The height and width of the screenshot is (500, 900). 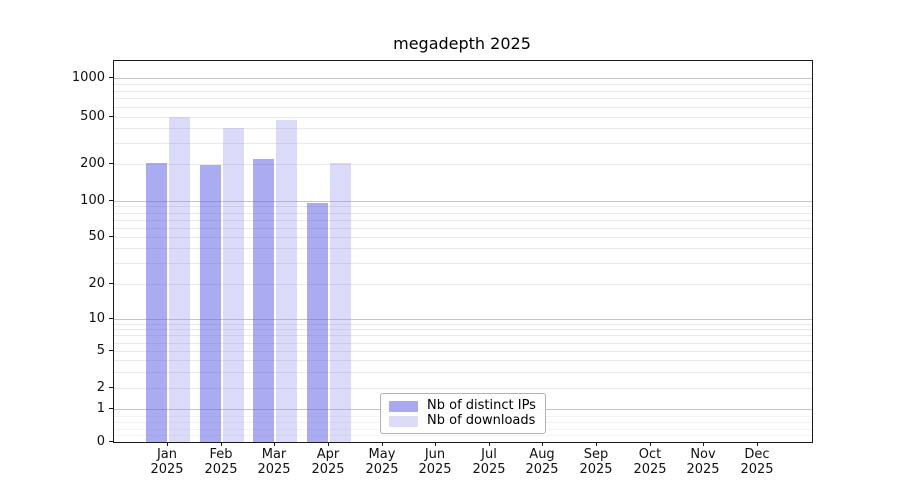 What do you see at coordinates (100, 441) in the screenshot?
I see `y-tick-label-0: 0` at bounding box center [100, 441].